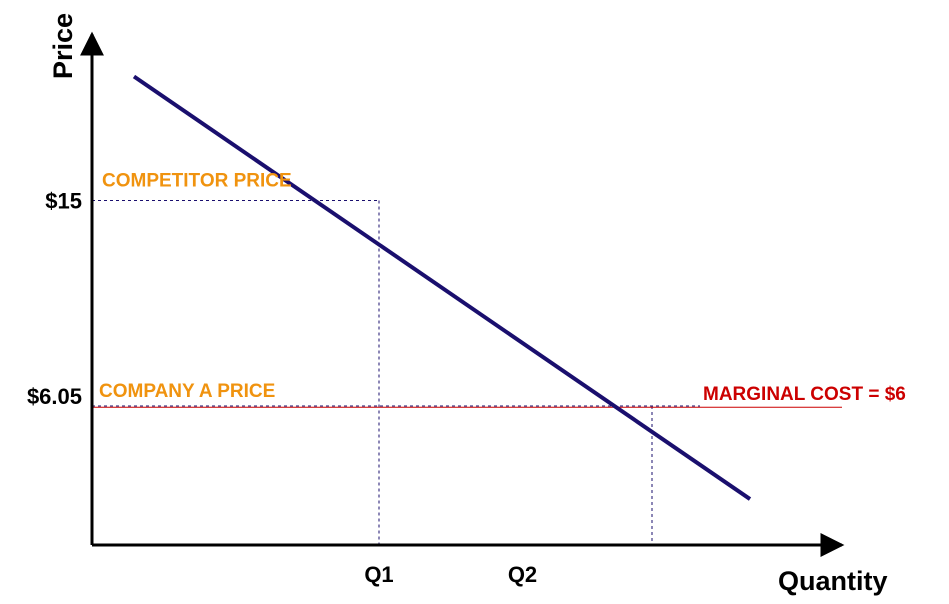 The image size is (949, 604). What do you see at coordinates (833, 581) in the screenshot?
I see `x-axis-title: Quantity` at bounding box center [833, 581].